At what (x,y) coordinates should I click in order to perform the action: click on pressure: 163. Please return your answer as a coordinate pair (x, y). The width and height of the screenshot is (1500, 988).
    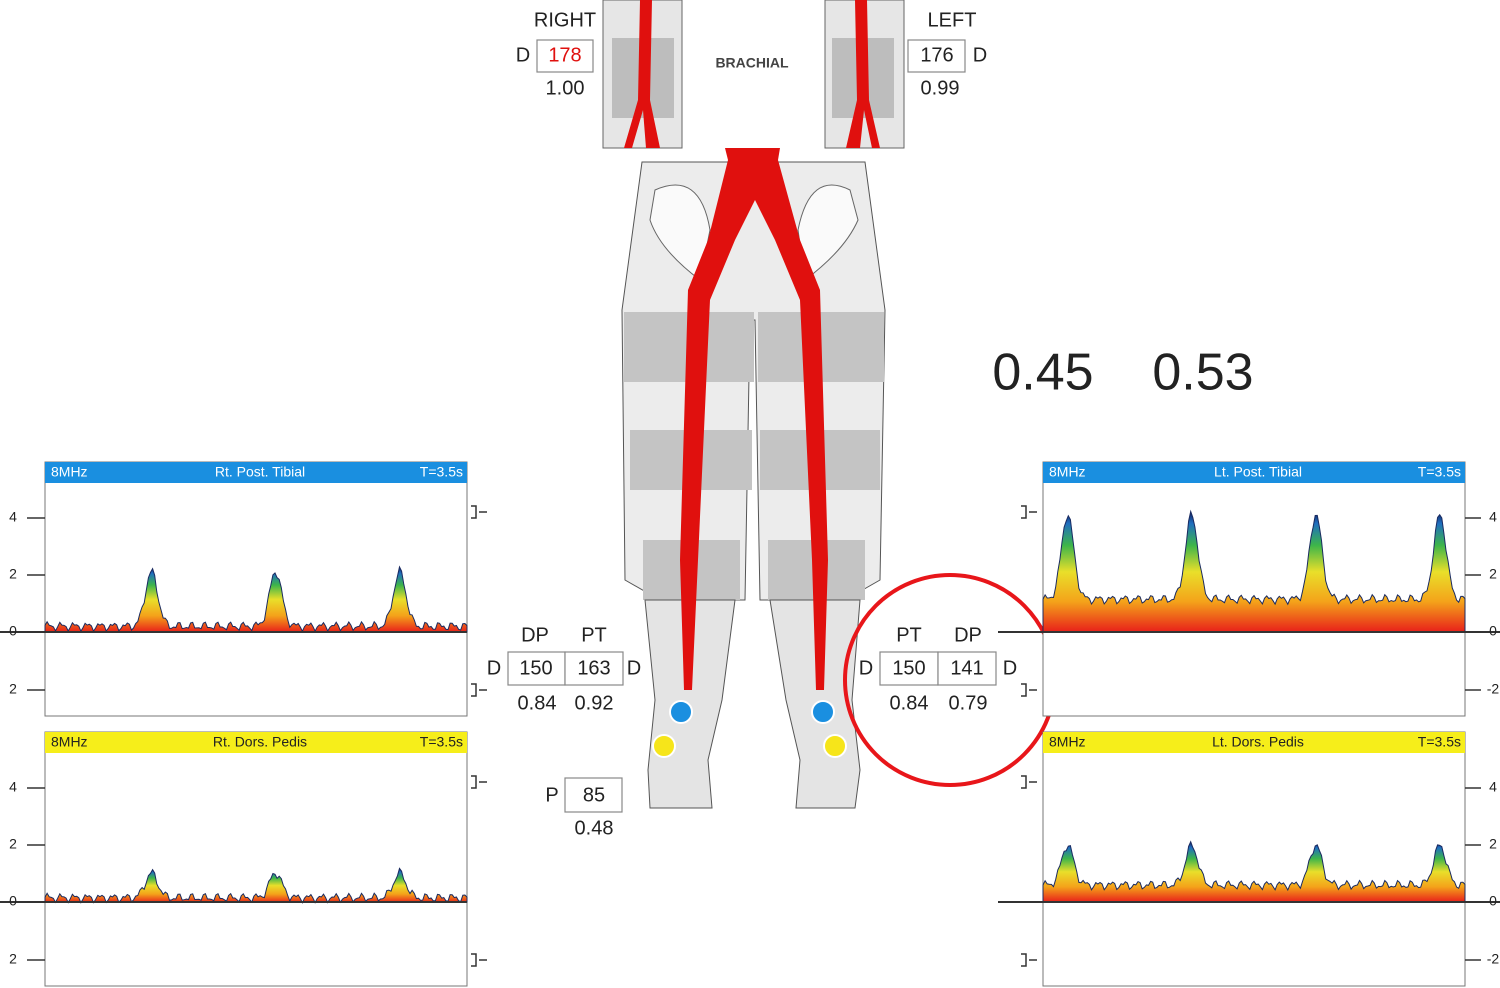
    Looking at the image, I should click on (593, 668).